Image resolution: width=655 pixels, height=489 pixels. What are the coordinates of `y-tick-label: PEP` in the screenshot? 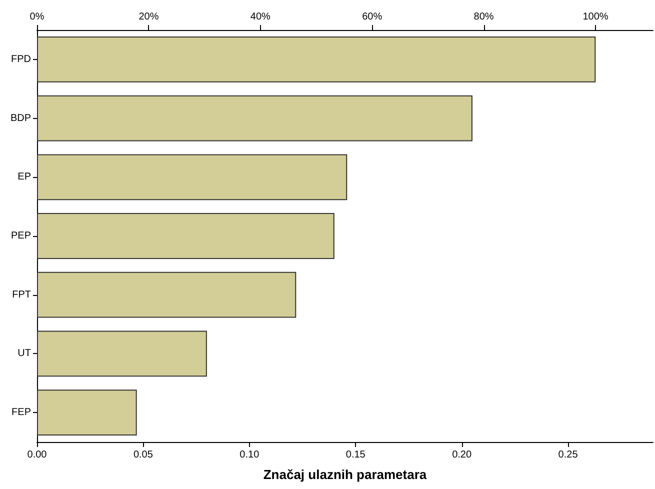 It's located at (21, 236).